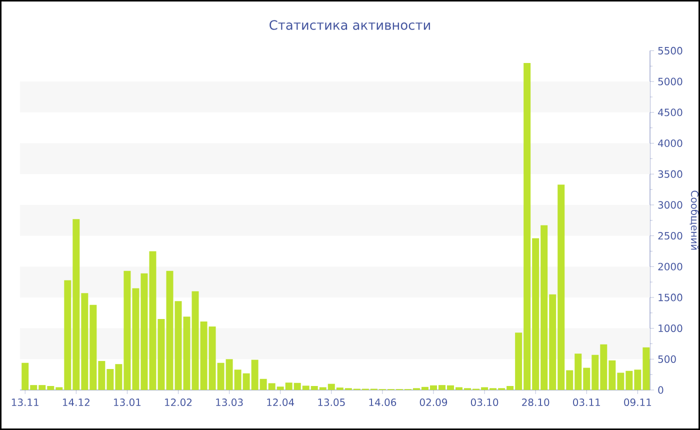  I want to click on x-tick-label: 09.11, so click(638, 402).